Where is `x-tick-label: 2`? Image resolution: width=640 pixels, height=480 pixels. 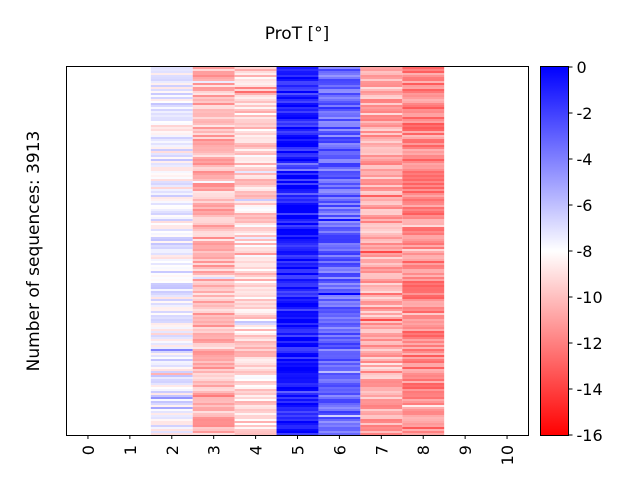
x-tick-label: 2 is located at coordinates (172, 450).